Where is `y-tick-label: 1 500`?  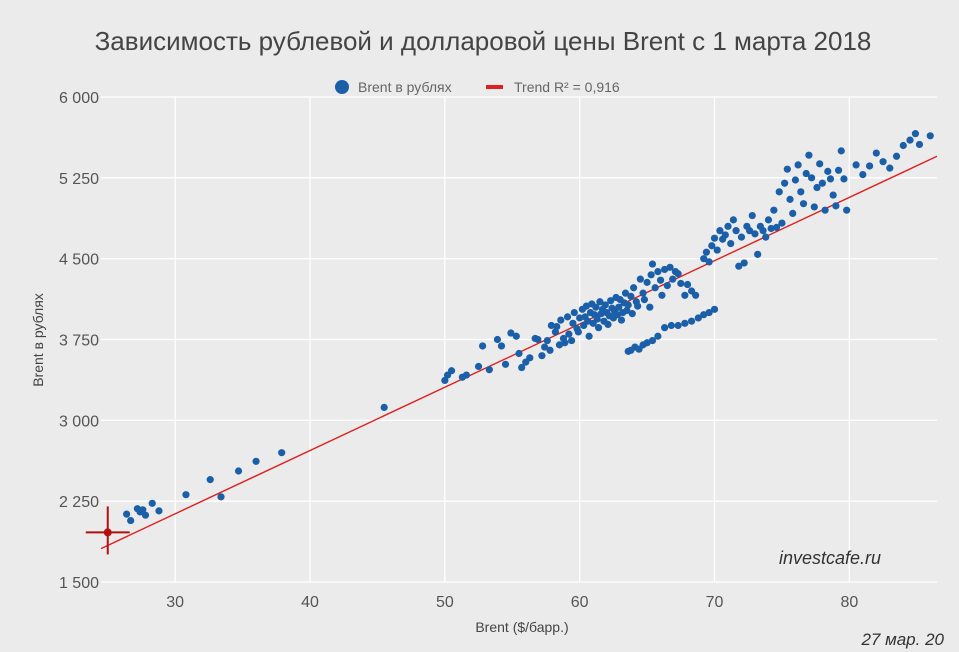 y-tick-label: 1 500 is located at coordinates (79, 583).